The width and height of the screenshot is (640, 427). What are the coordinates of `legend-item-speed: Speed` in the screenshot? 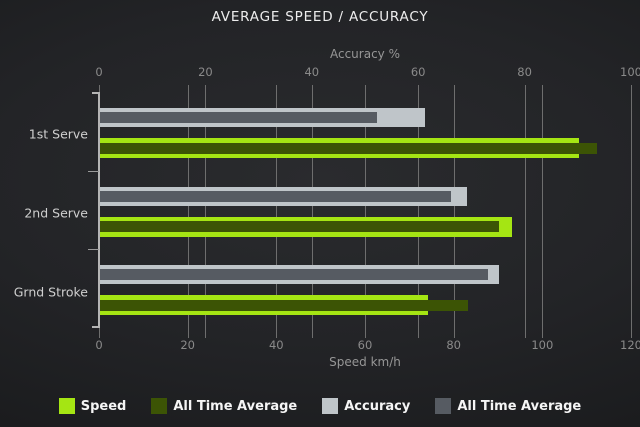 It's located at (92, 406).